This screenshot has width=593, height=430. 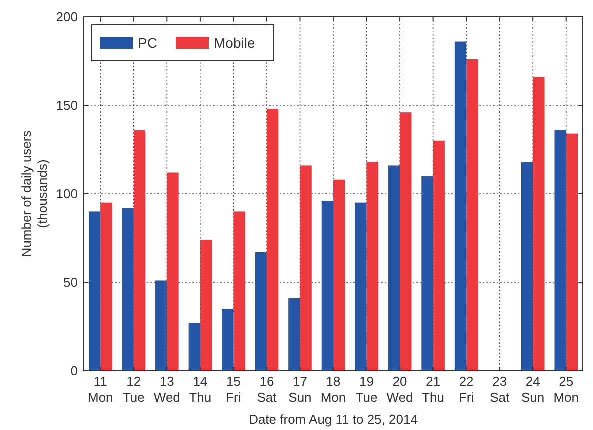 I want to click on x-axis-title: Date from Aug 11 to 25, 2014, so click(x=333, y=419).